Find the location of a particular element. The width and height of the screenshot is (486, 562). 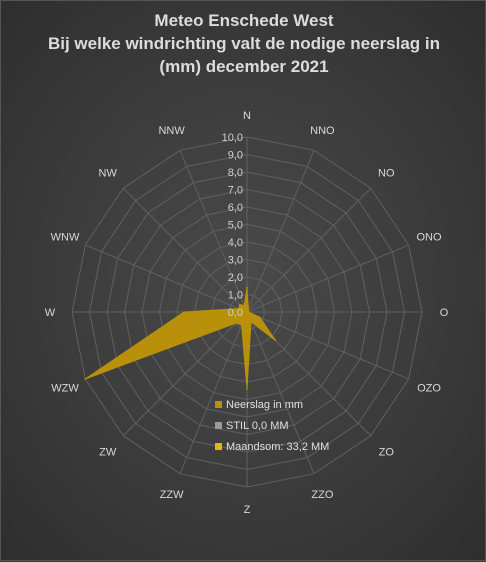

grid-spoke-zzo is located at coordinates (280, 392).